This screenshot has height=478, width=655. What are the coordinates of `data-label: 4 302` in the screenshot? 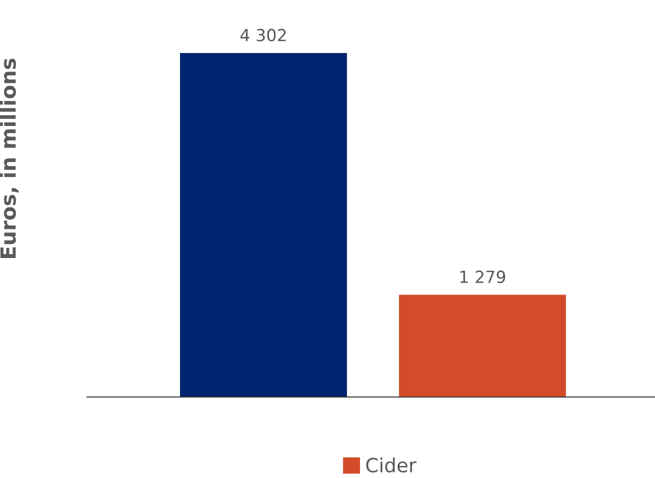 It's located at (263, 35).